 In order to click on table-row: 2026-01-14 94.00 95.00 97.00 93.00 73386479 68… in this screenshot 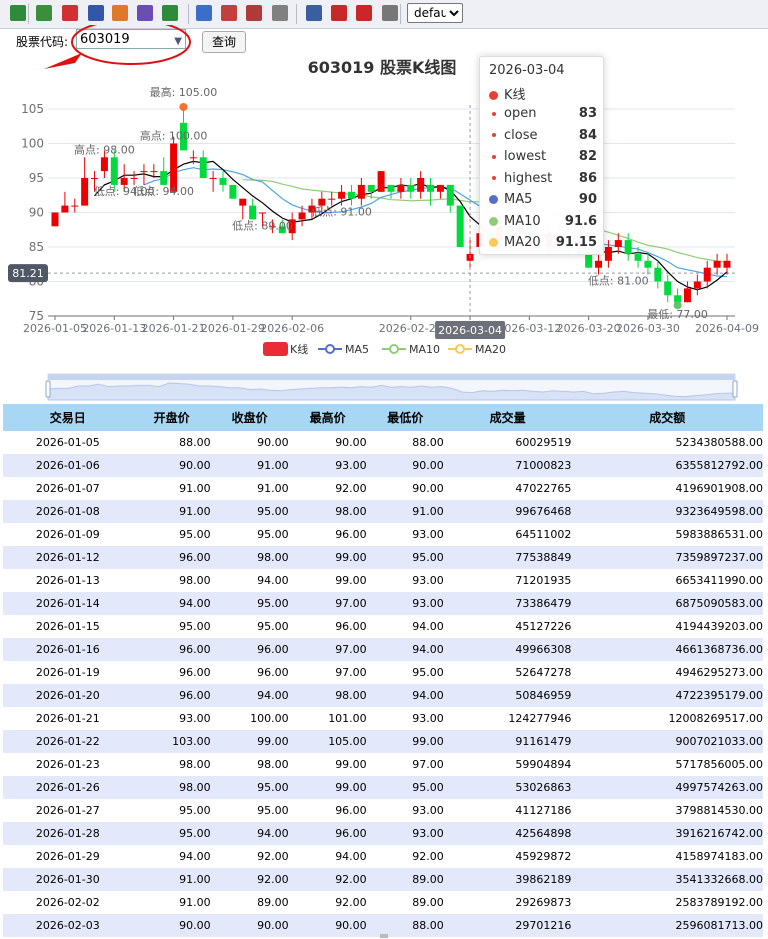, I will do `click(383, 603)`.